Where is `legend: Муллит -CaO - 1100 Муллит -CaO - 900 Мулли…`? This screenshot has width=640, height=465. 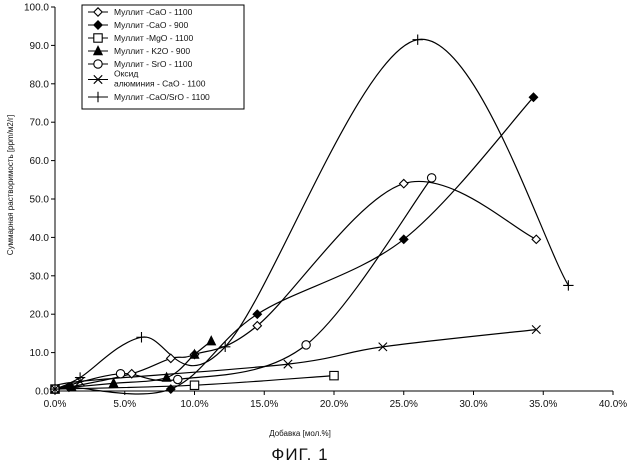
legend: Муллит -CaO - 1100 Муллит -CaO - 900 Мулли… is located at coordinates (163, 57).